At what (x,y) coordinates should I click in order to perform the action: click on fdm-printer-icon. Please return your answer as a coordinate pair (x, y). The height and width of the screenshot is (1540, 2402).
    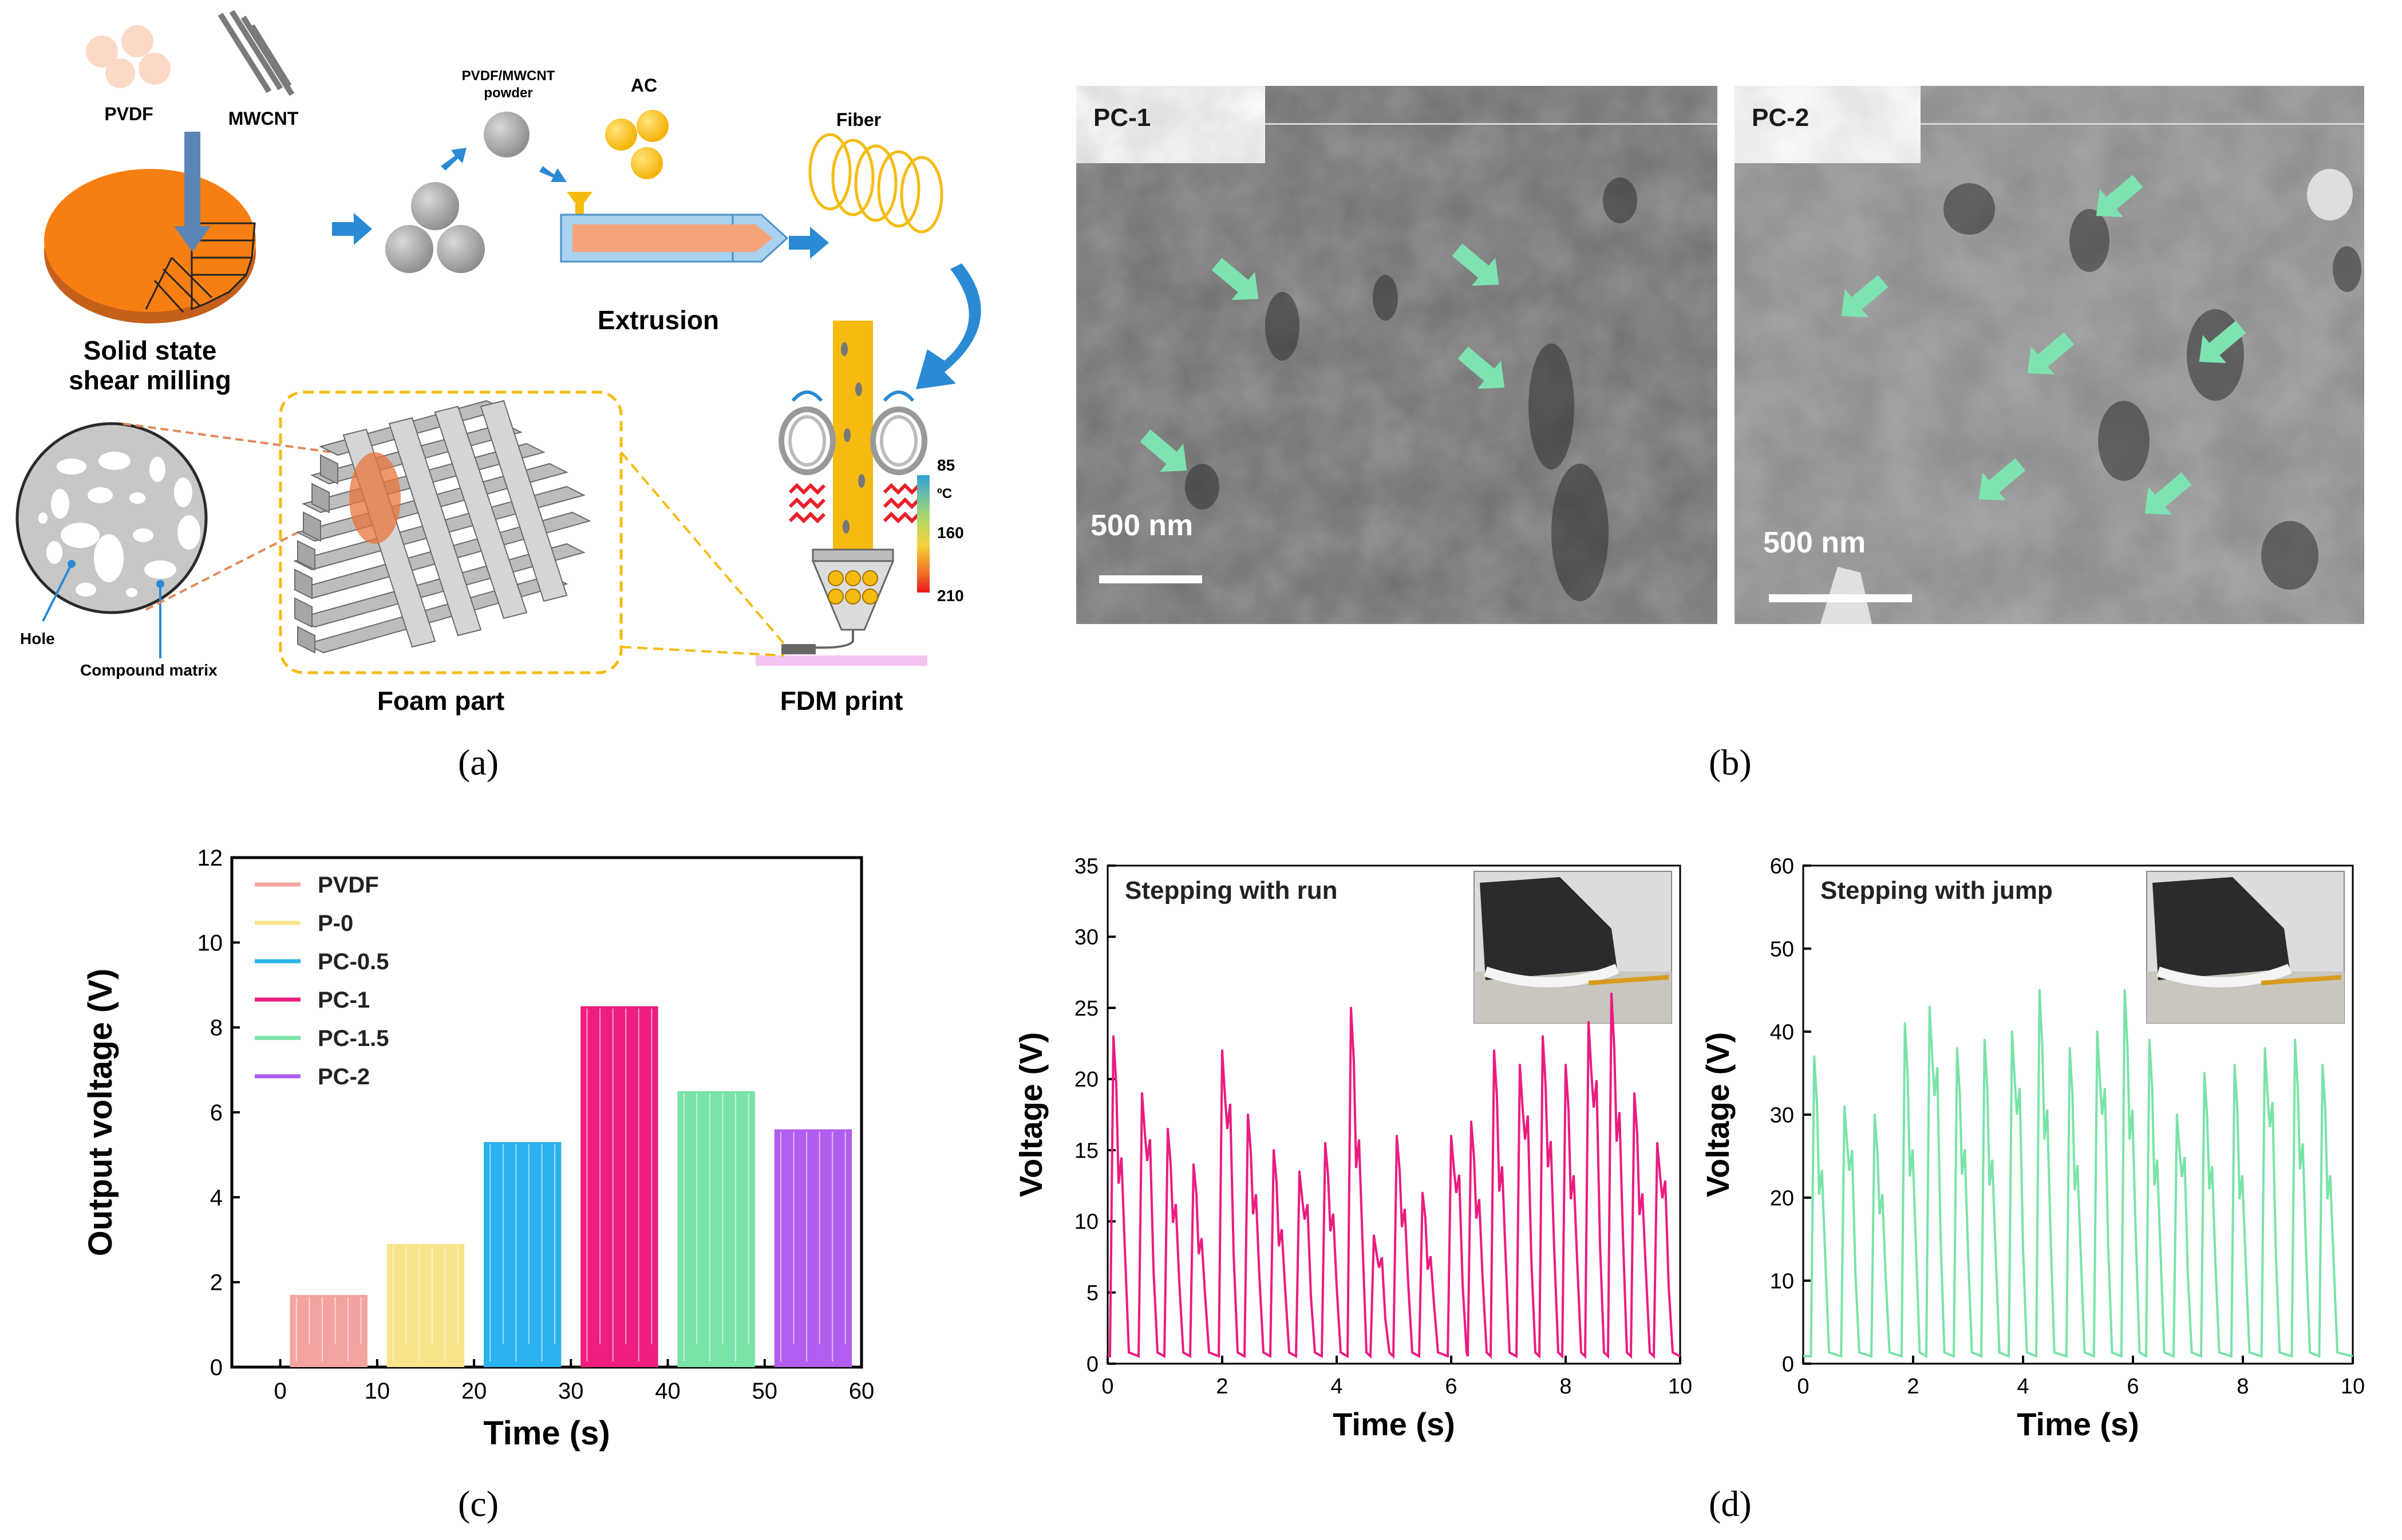
    Looking at the image, I should click on (841, 493).